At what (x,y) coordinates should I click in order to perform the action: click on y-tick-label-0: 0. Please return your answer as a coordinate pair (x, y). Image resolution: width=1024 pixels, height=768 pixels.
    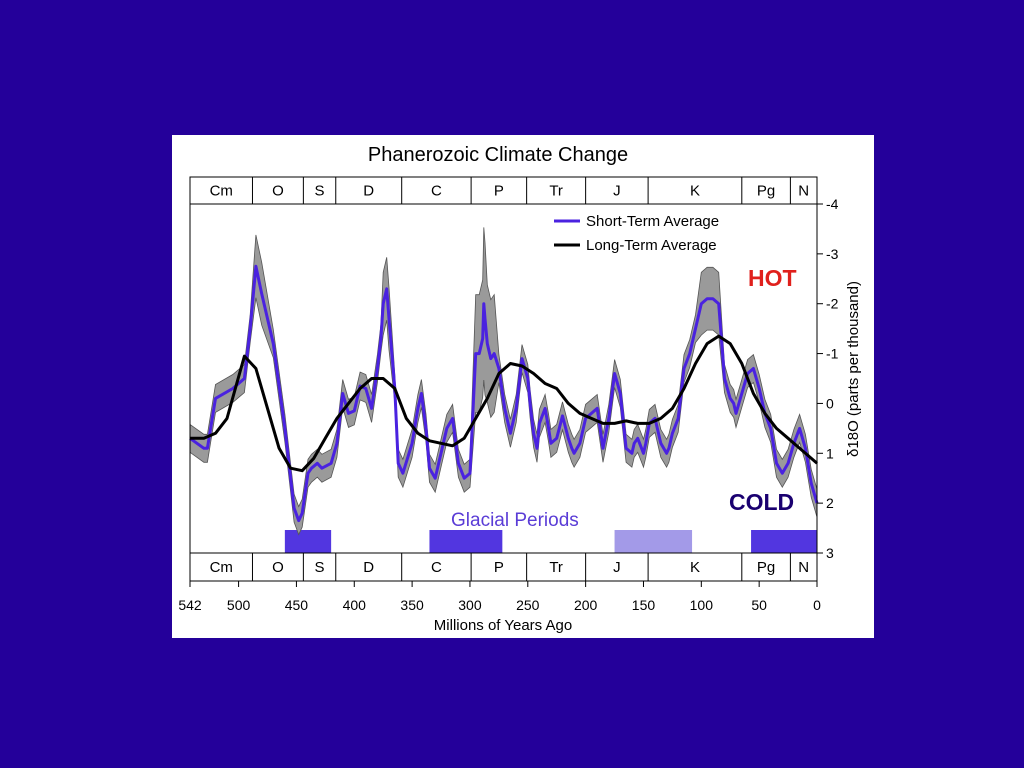
    Looking at the image, I should click on (830, 403).